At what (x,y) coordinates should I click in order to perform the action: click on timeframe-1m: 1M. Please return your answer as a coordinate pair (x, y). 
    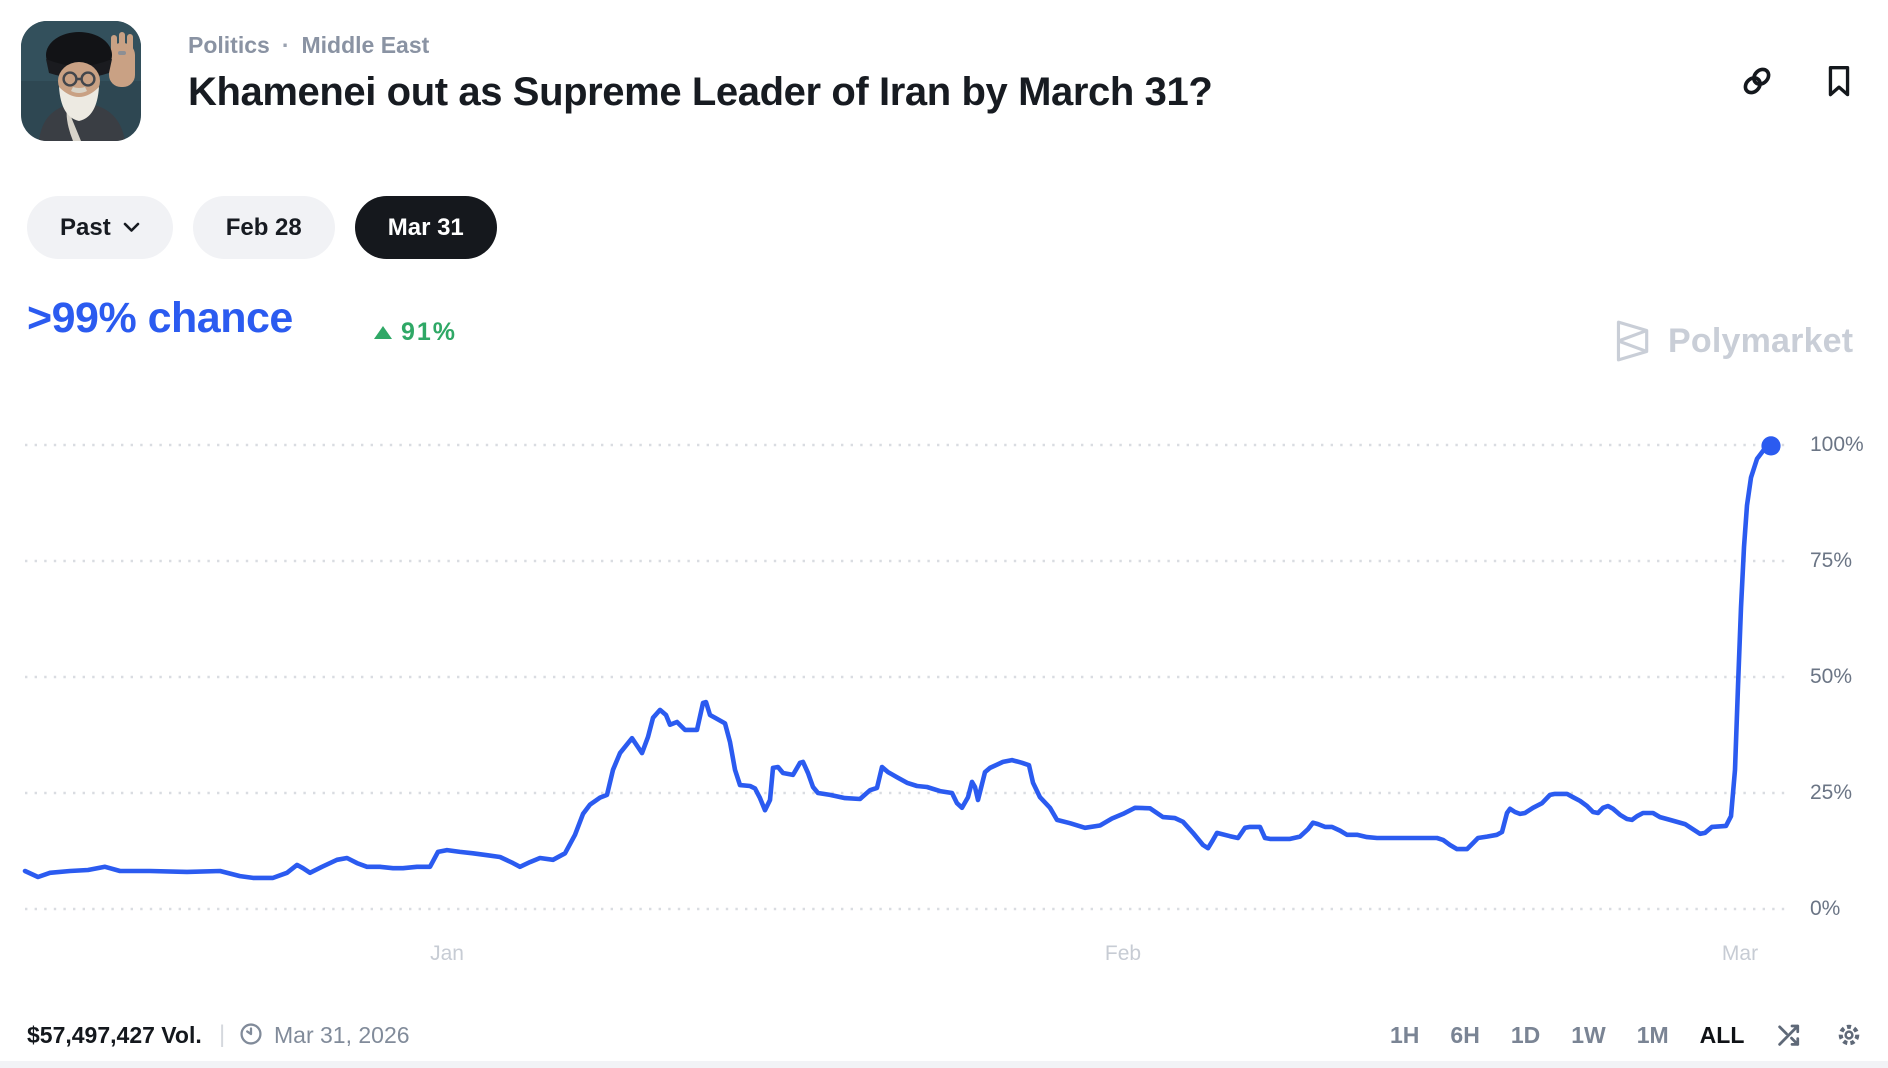
    Looking at the image, I should click on (1652, 1035).